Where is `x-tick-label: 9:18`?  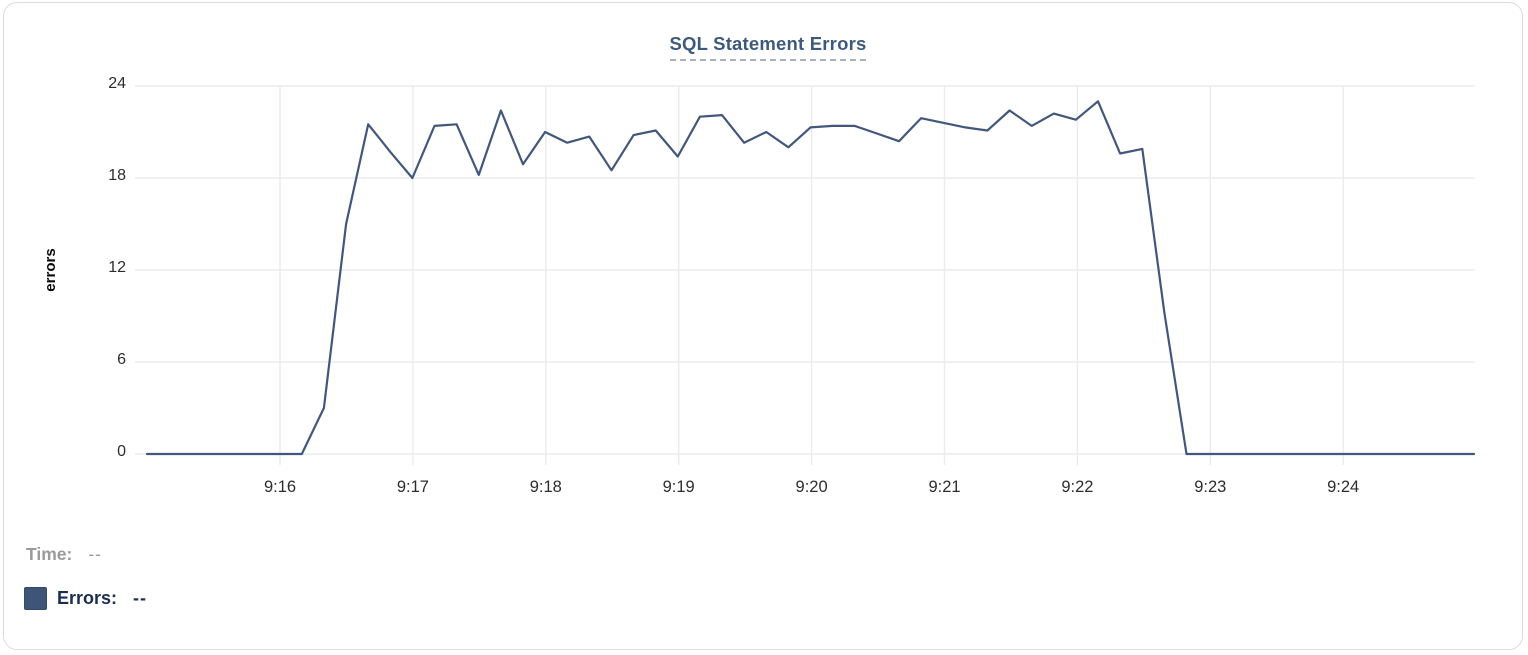
x-tick-label: 9:18 is located at coordinates (545, 487).